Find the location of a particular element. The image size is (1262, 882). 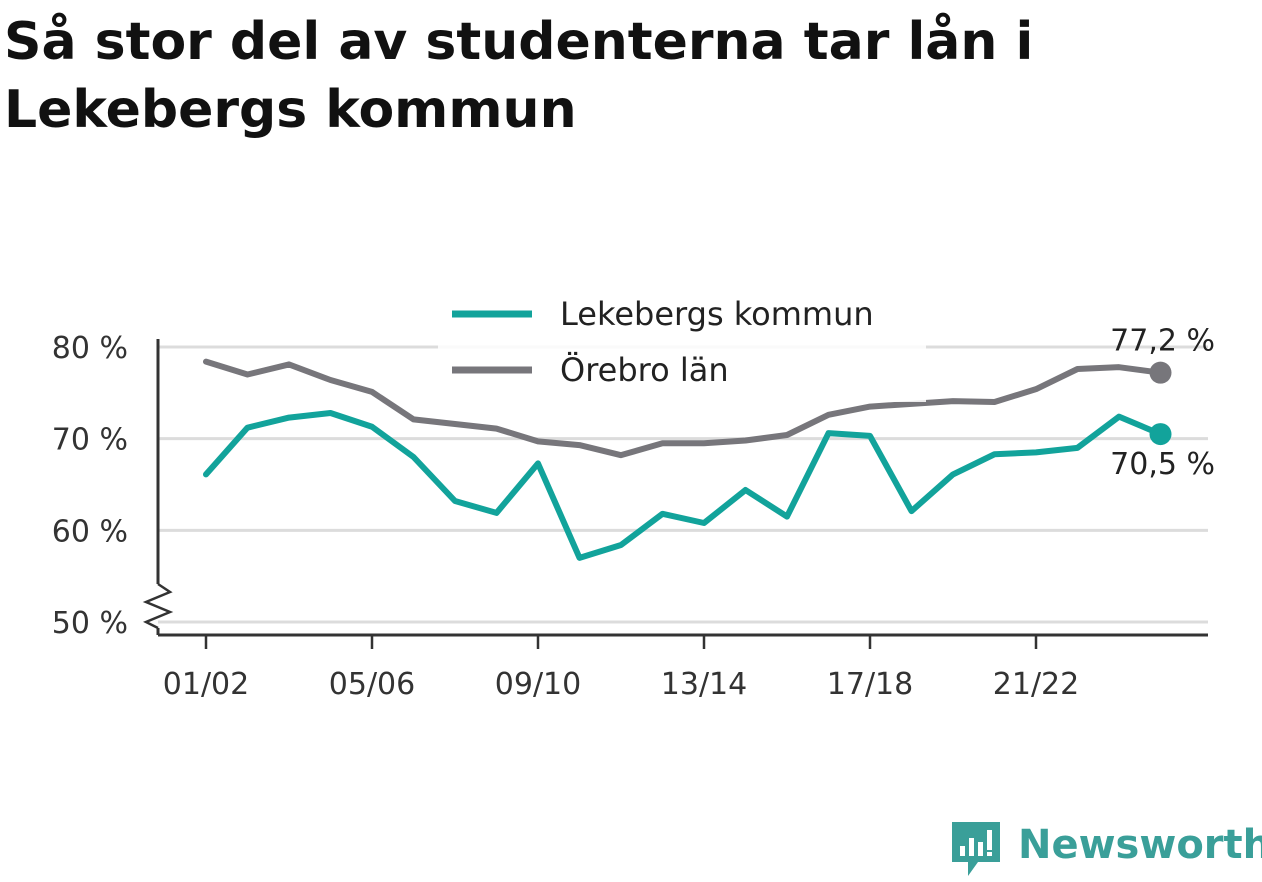

x-tick-label: 09/10 is located at coordinates (538, 684).